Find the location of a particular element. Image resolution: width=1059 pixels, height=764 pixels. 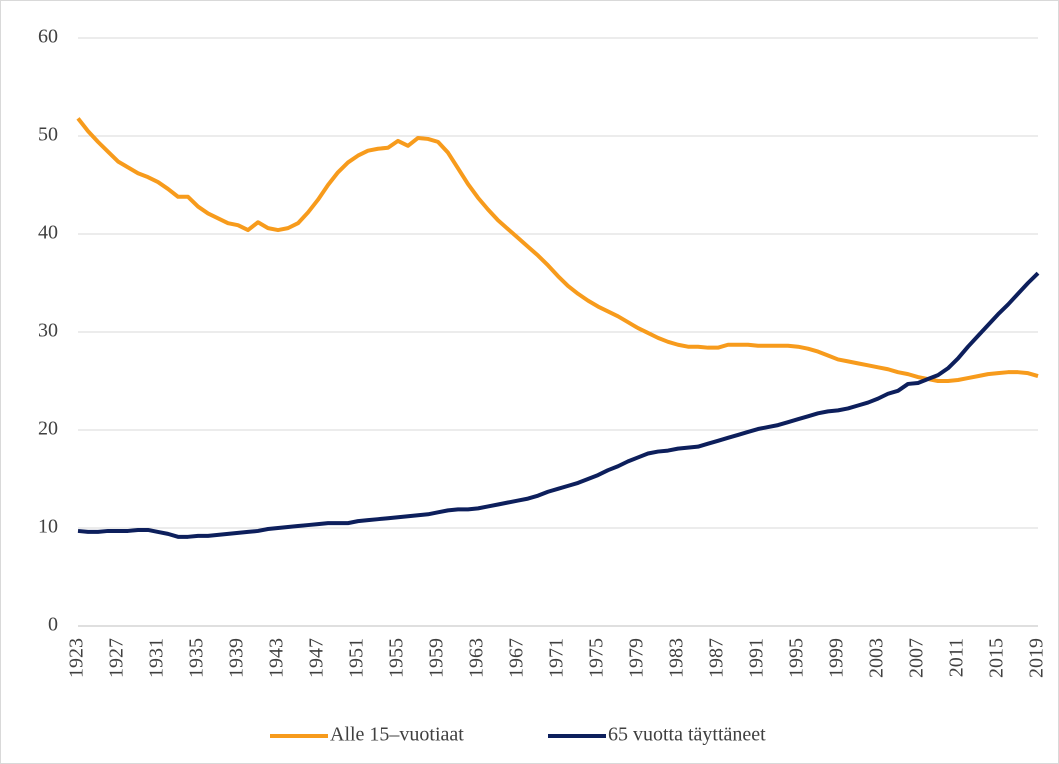

x-tick-label: 1963 is located at coordinates (477, 658).